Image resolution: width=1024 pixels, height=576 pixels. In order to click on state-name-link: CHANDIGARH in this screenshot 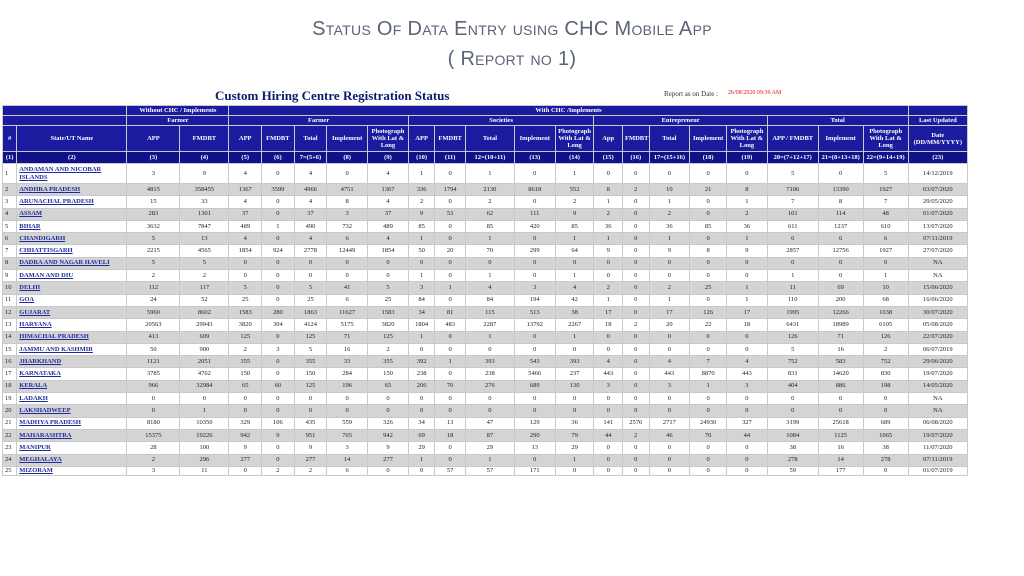, I will do `click(72, 239)`.